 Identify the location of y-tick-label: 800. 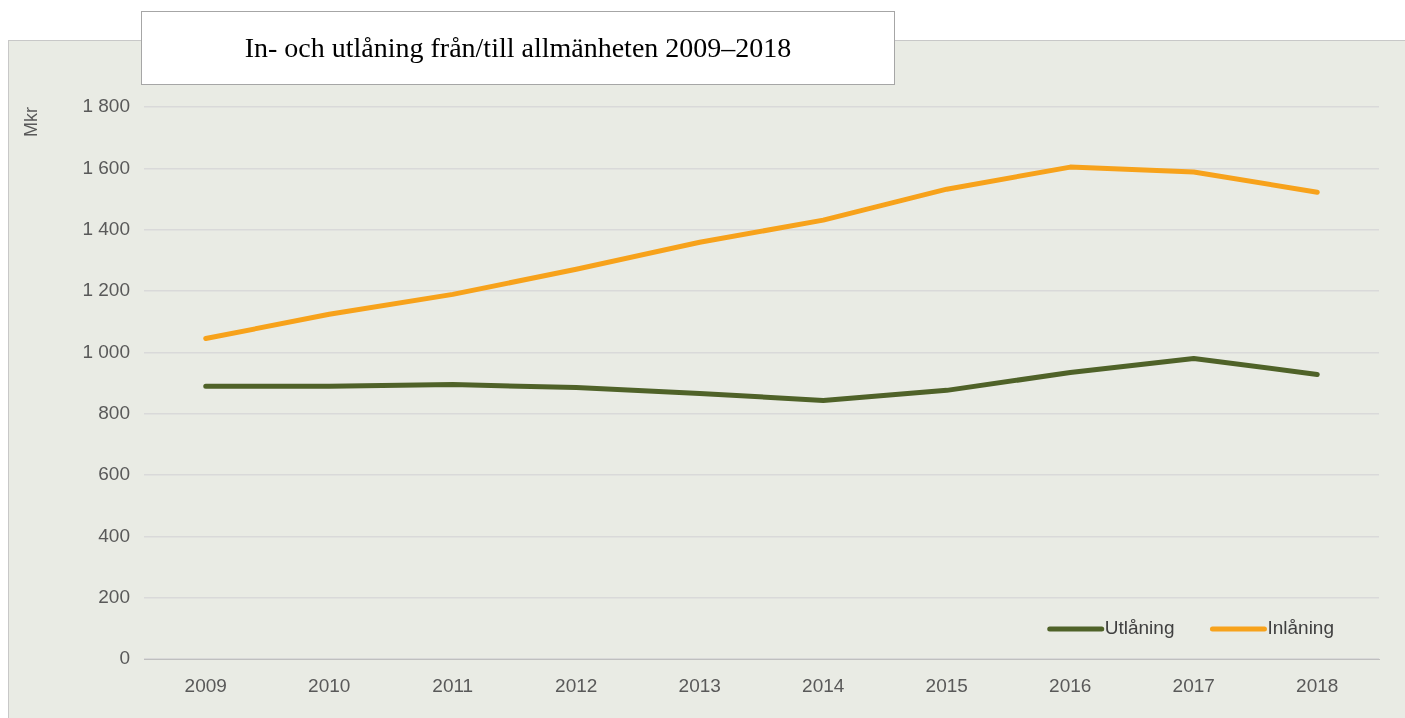
(114, 412).